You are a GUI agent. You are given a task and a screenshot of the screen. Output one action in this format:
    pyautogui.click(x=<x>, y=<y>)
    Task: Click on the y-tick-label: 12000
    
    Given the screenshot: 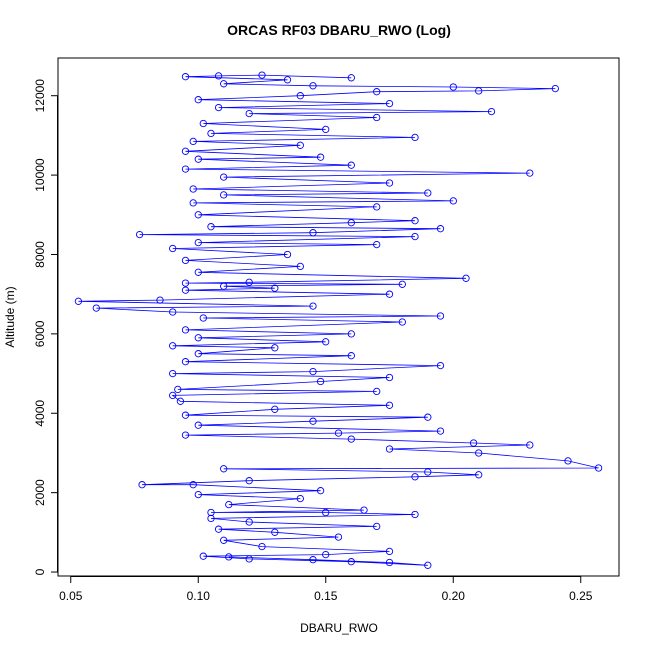 What is the action you would take?
    pyautogui.click(x=40, y=96)
    